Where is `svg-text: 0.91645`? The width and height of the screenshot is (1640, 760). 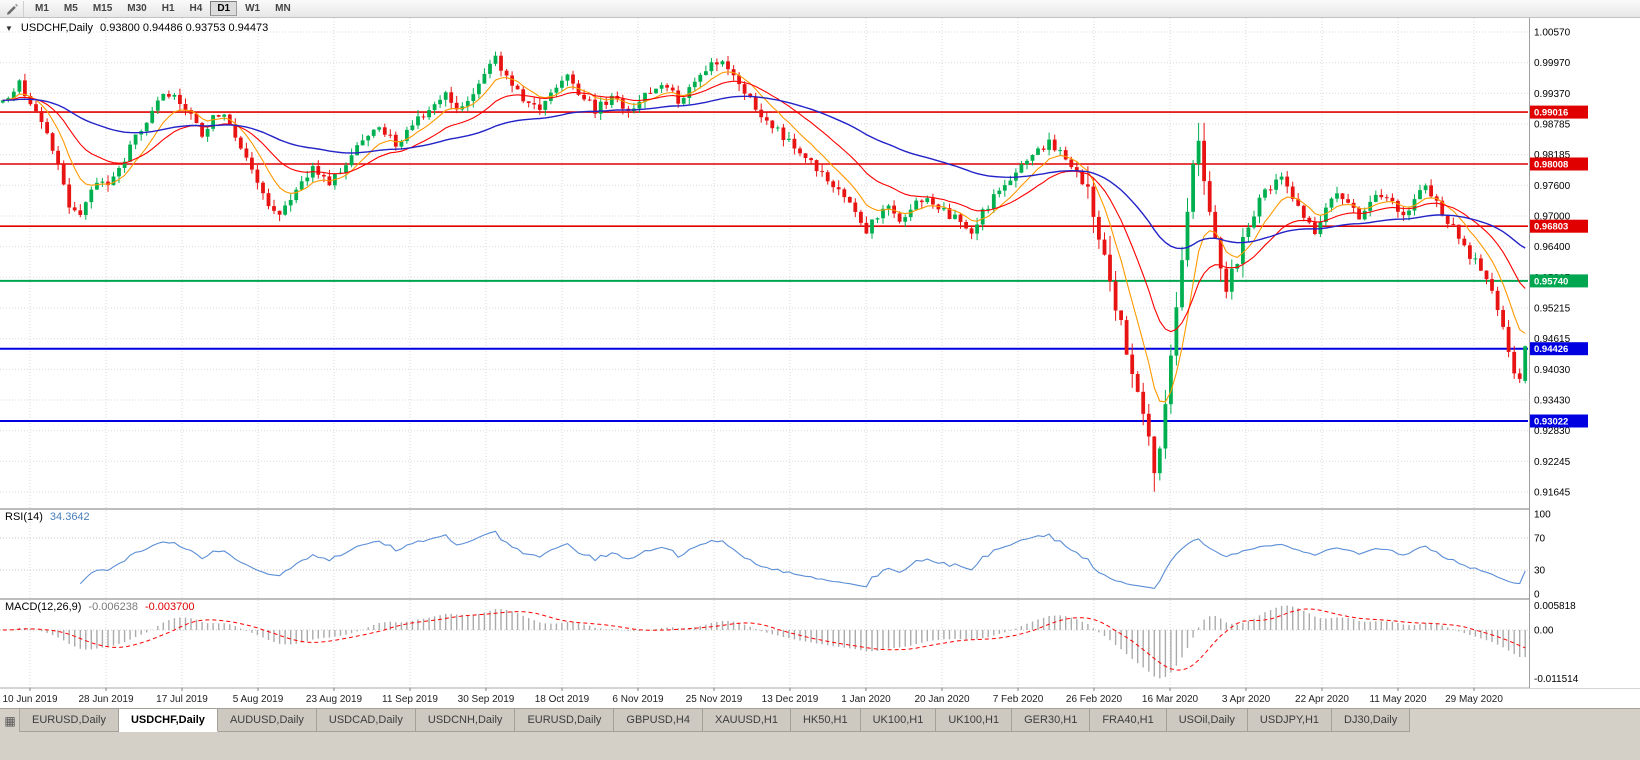
svg-text: 0.91645 is located at coordinates (1552, 493).